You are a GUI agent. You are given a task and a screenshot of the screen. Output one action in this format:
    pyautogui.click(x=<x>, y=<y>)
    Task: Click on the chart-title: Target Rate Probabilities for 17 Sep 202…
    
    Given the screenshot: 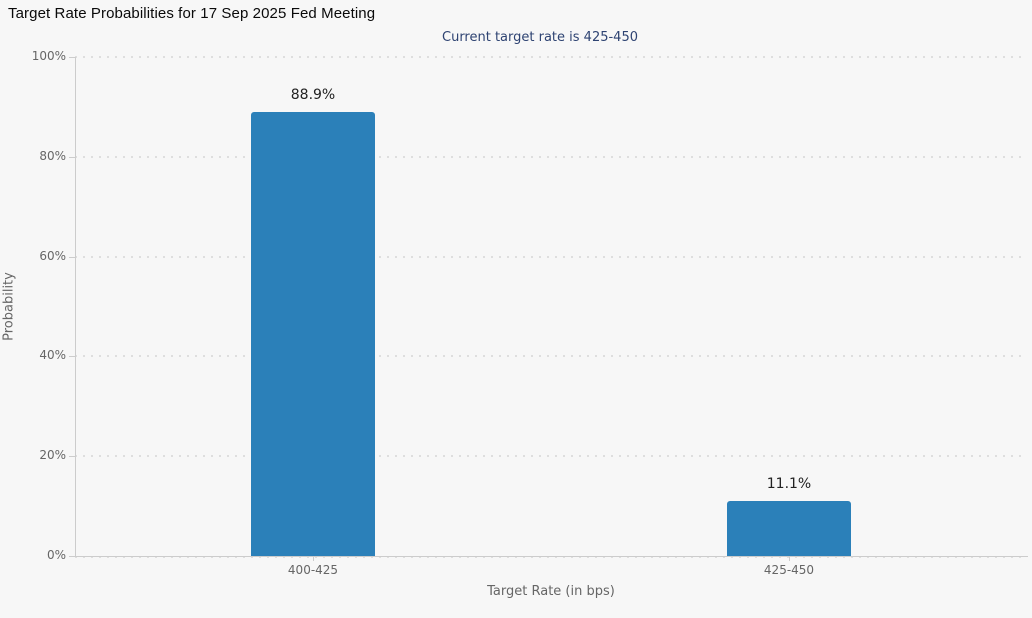 What is the action you would take?
    pyautogui.click(x=192, y=13)
    